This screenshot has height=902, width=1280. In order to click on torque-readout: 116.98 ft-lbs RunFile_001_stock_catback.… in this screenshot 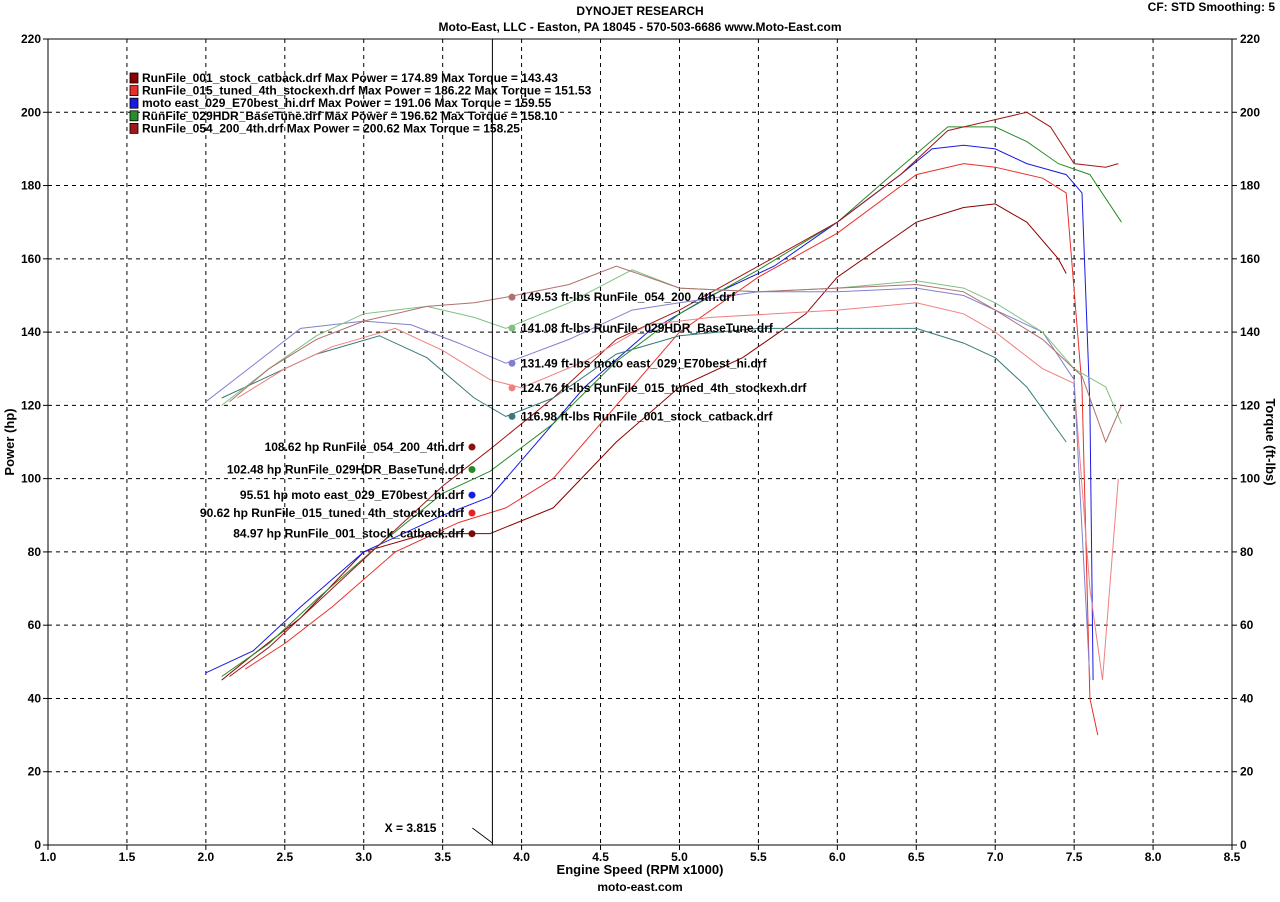, I will do `click(647, 416)`.